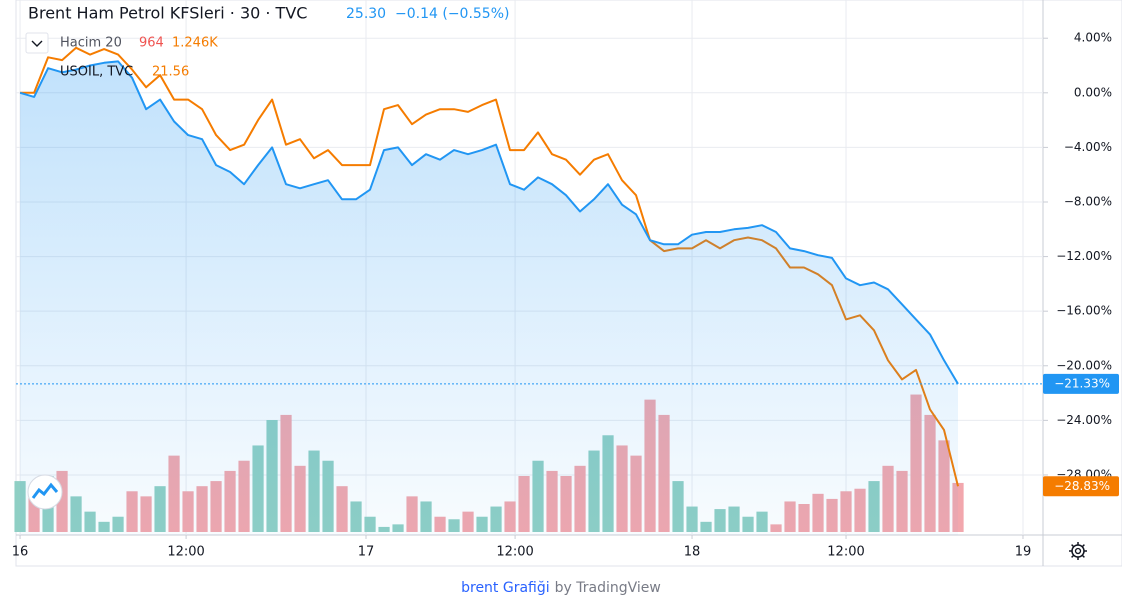 This screenshot has width=1122, height=606. I want to click on change: −0.14 (−0.55%), so click(452, 14).